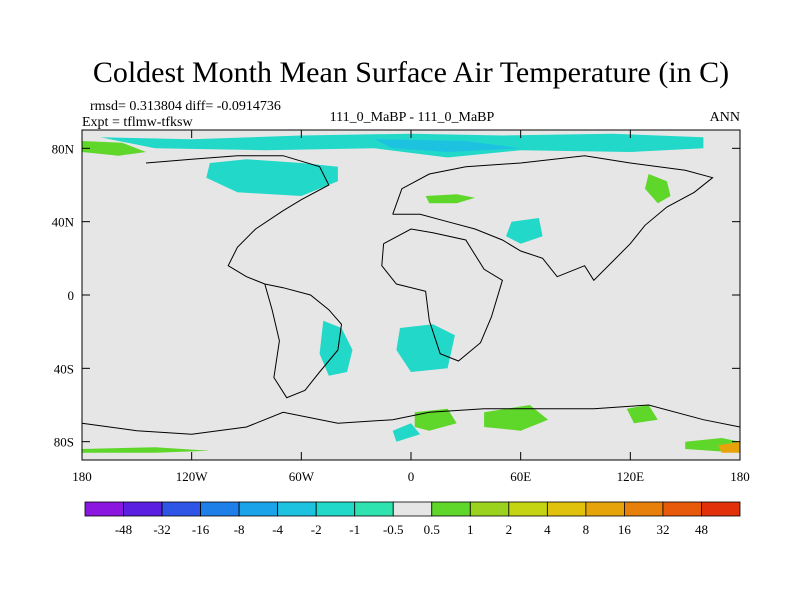  What do you see at coordinates (625, 529) in the screenshot?
I see `colorbar-label: 16` at bounding box center [625, 529].